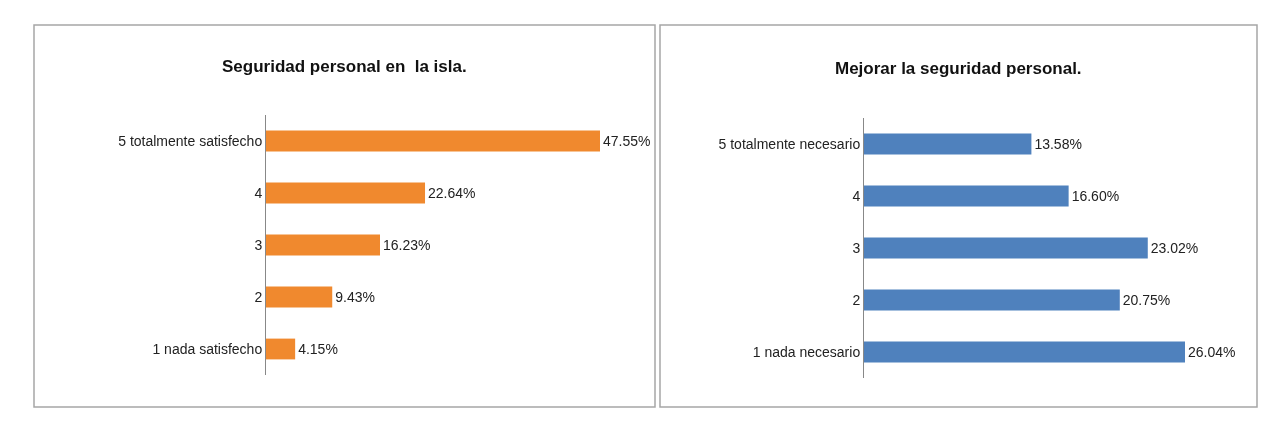 The image size is (1286, 423). I want to click on data-label: 26.04%, so click(1212, 352).